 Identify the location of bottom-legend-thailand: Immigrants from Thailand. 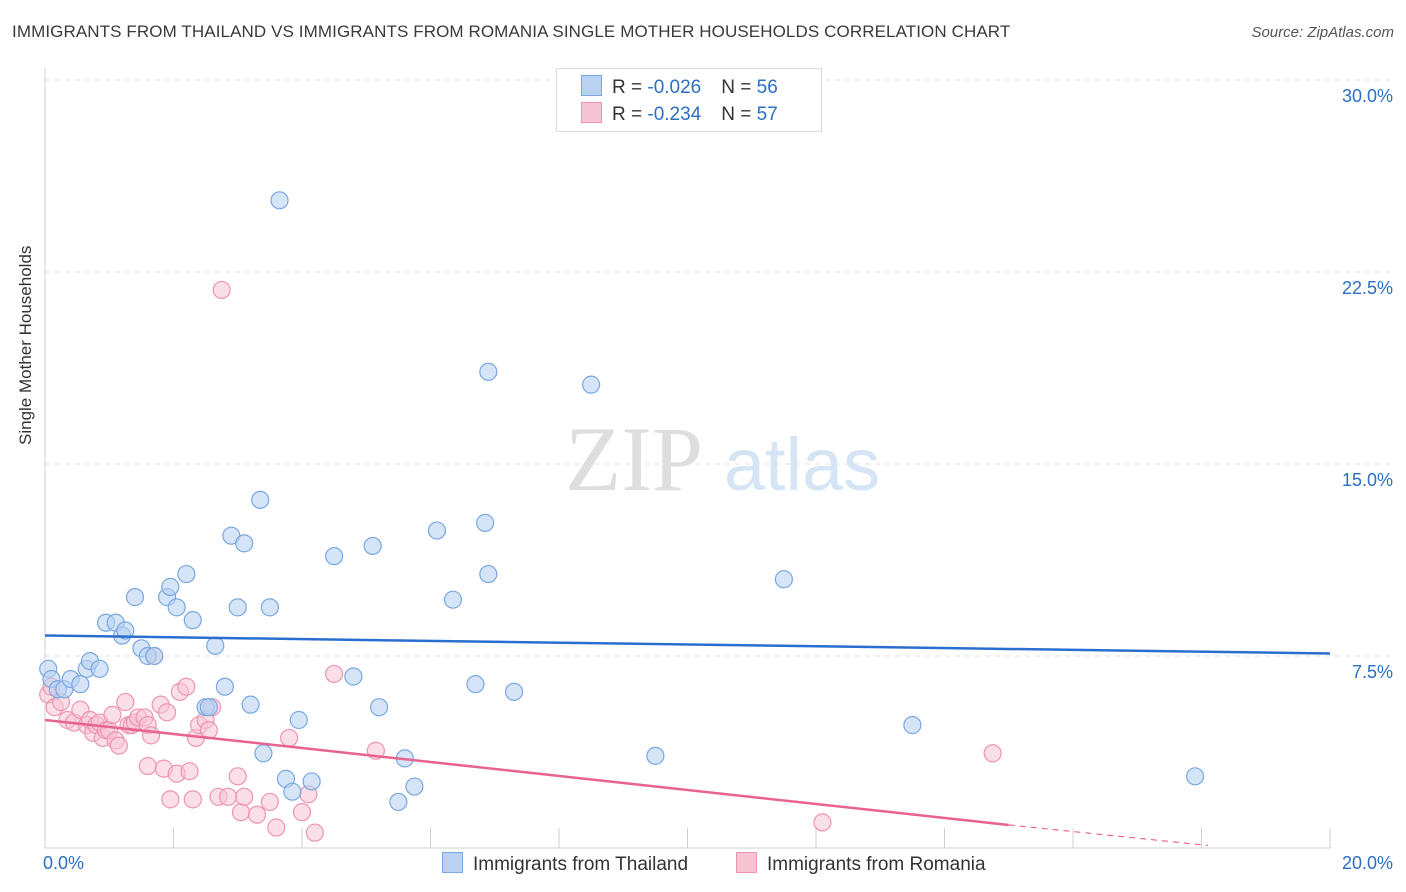
(565, 864).